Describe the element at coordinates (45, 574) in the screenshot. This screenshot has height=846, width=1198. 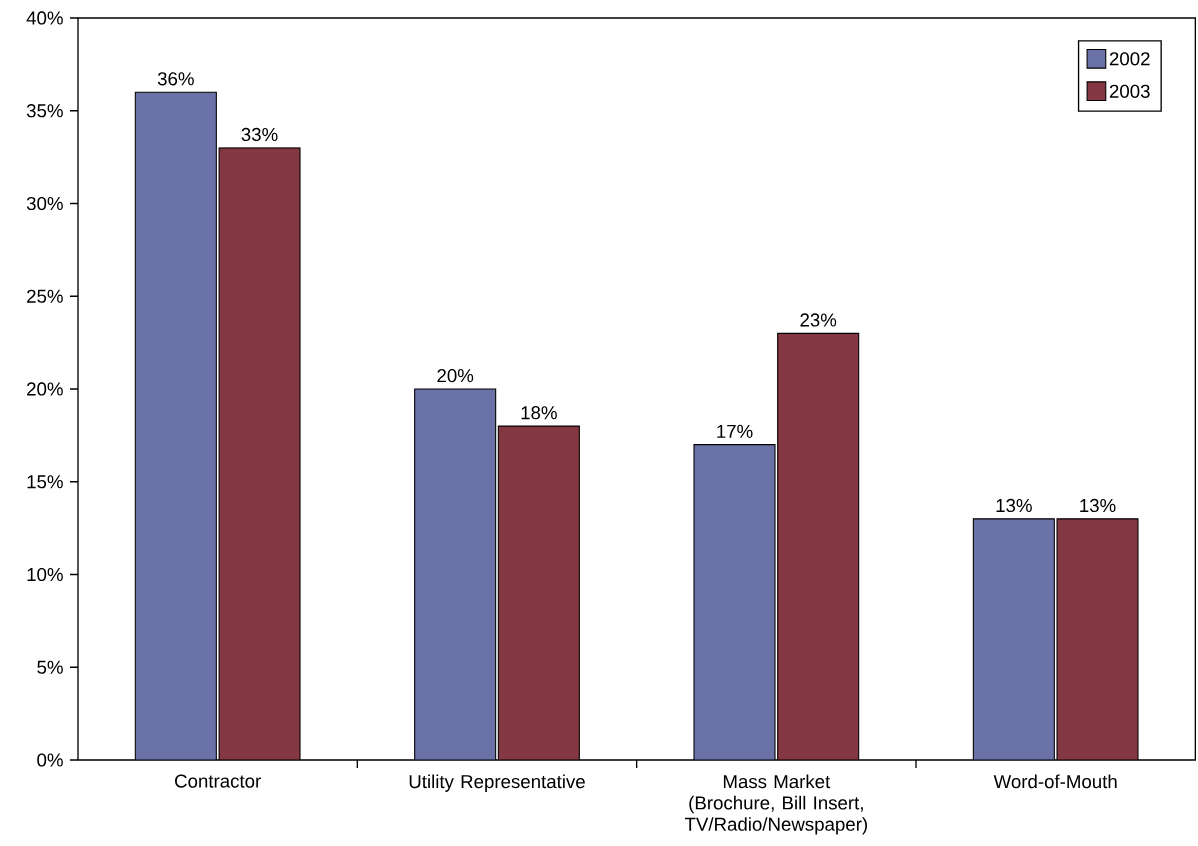
I see `y-tick-label: 10%` at that location.